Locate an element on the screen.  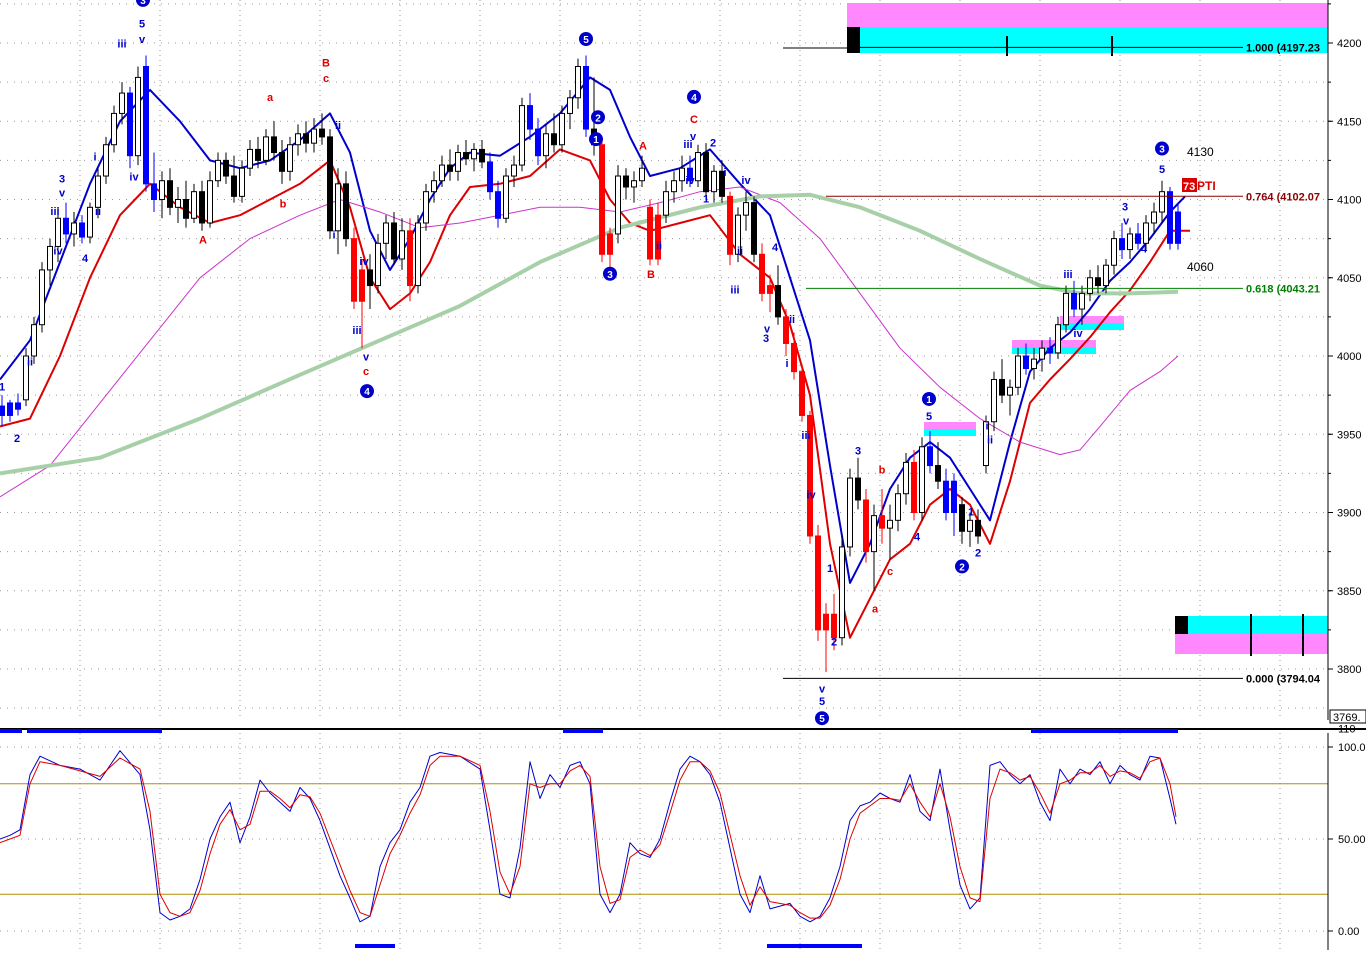
price-tick-label: 4200 is located at coordinates (1349, 44).